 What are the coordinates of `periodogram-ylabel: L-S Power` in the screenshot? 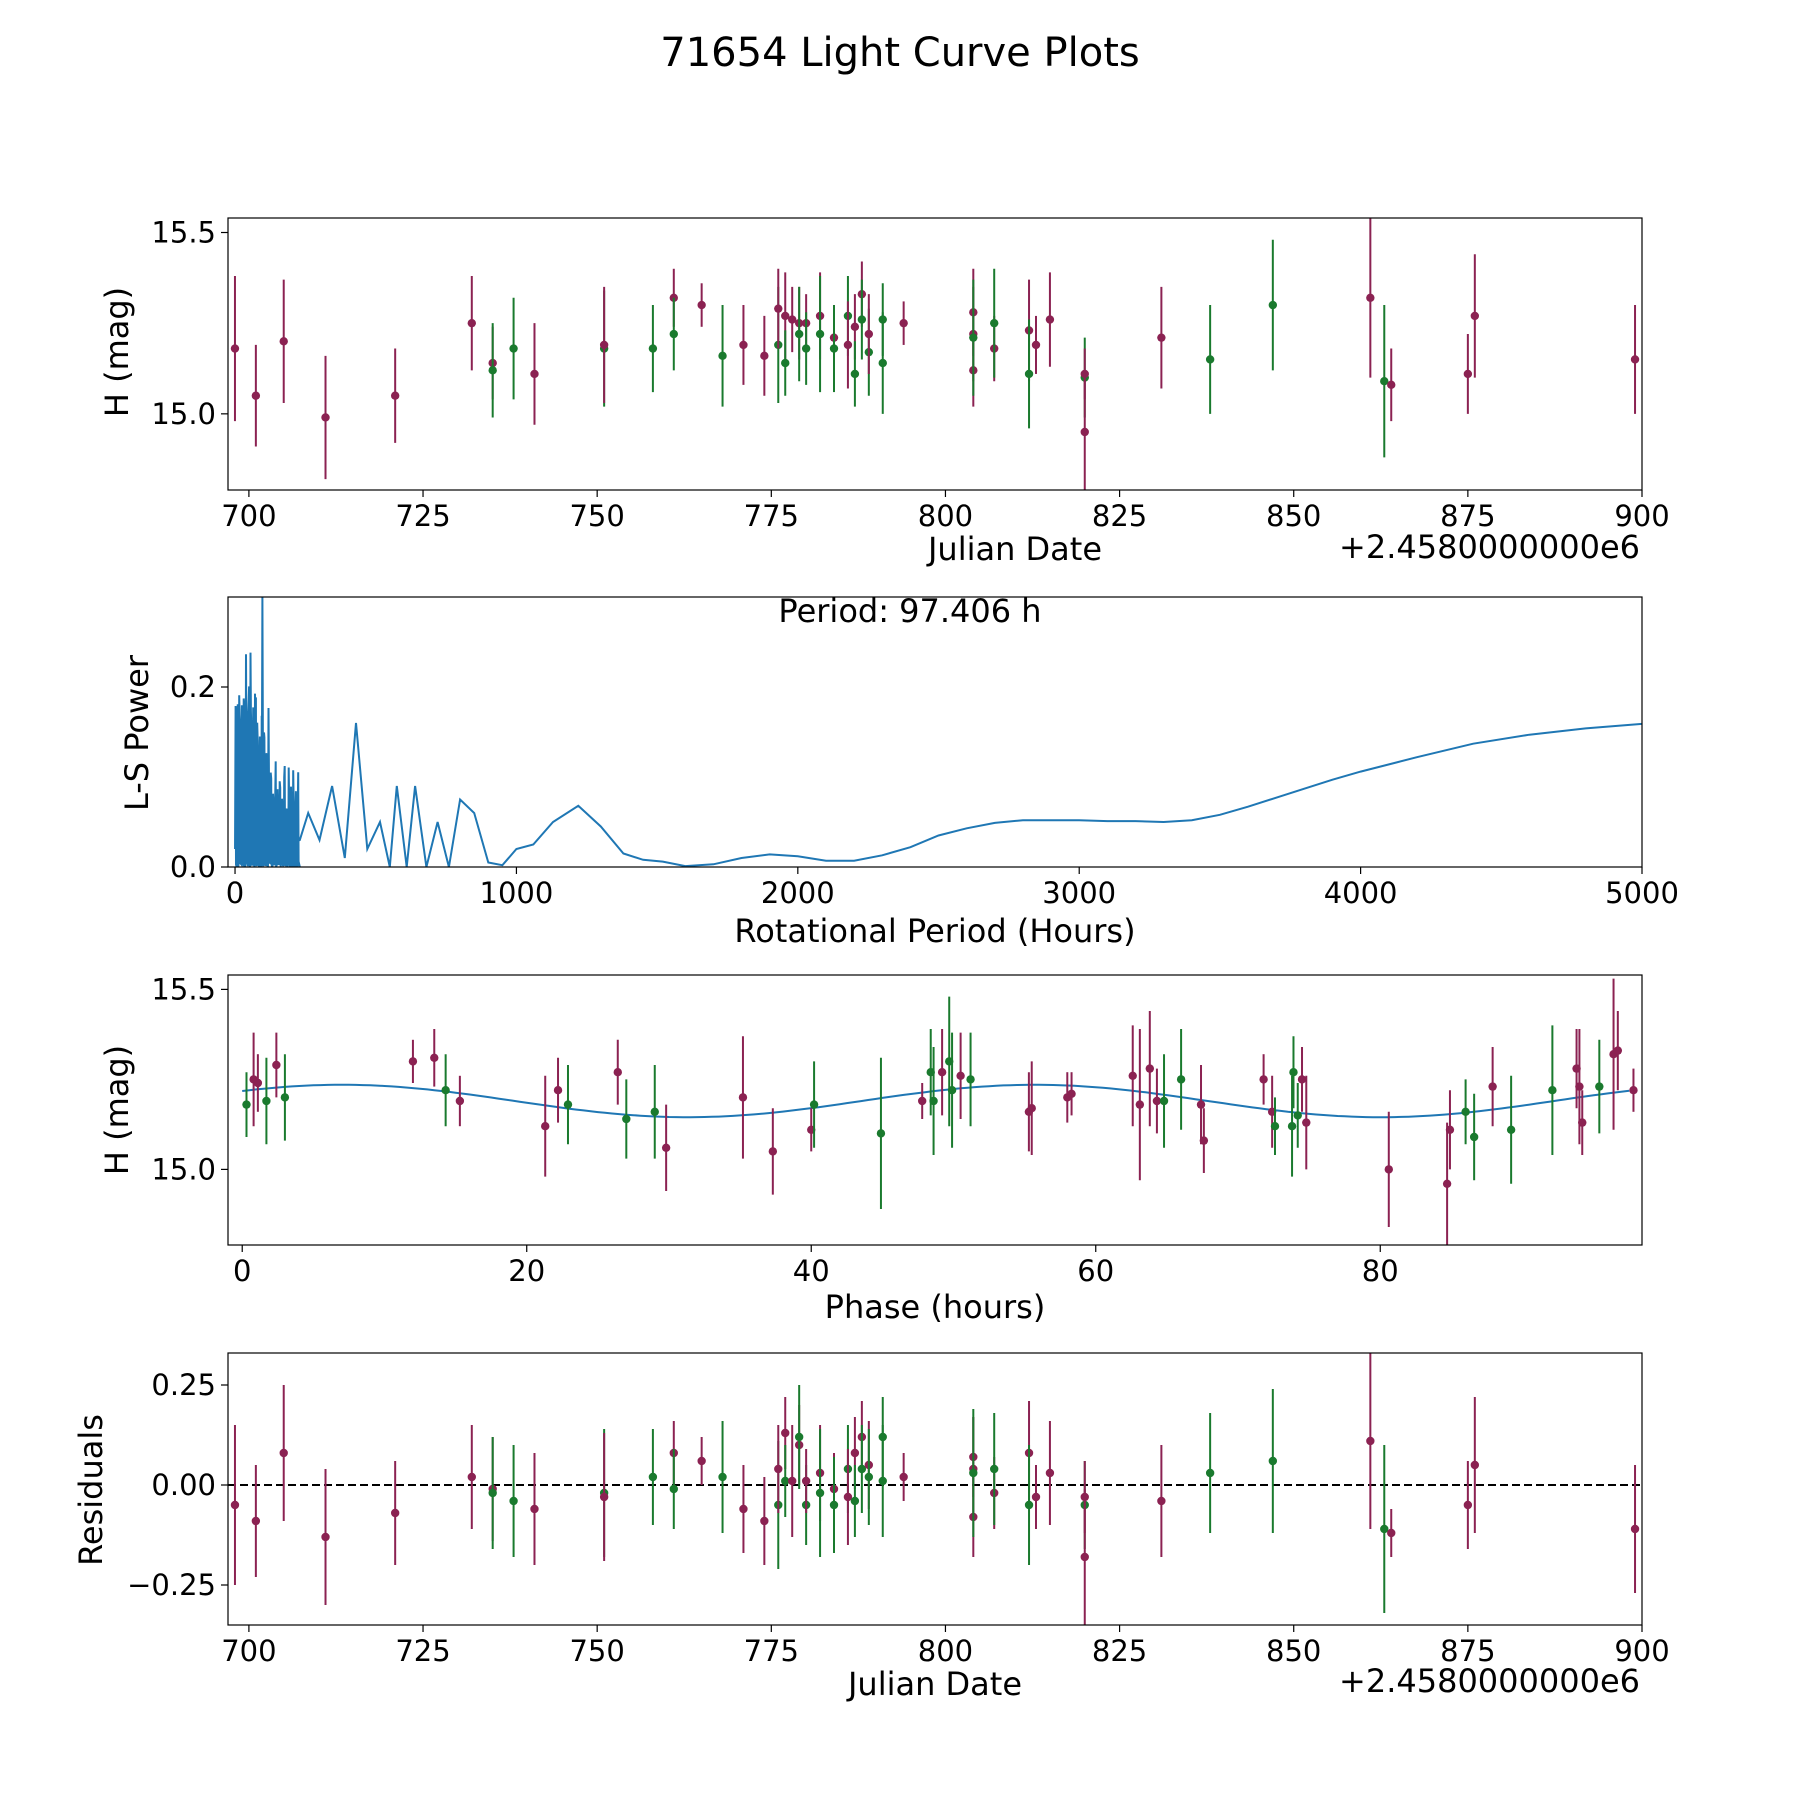 It's located at (137, 732).